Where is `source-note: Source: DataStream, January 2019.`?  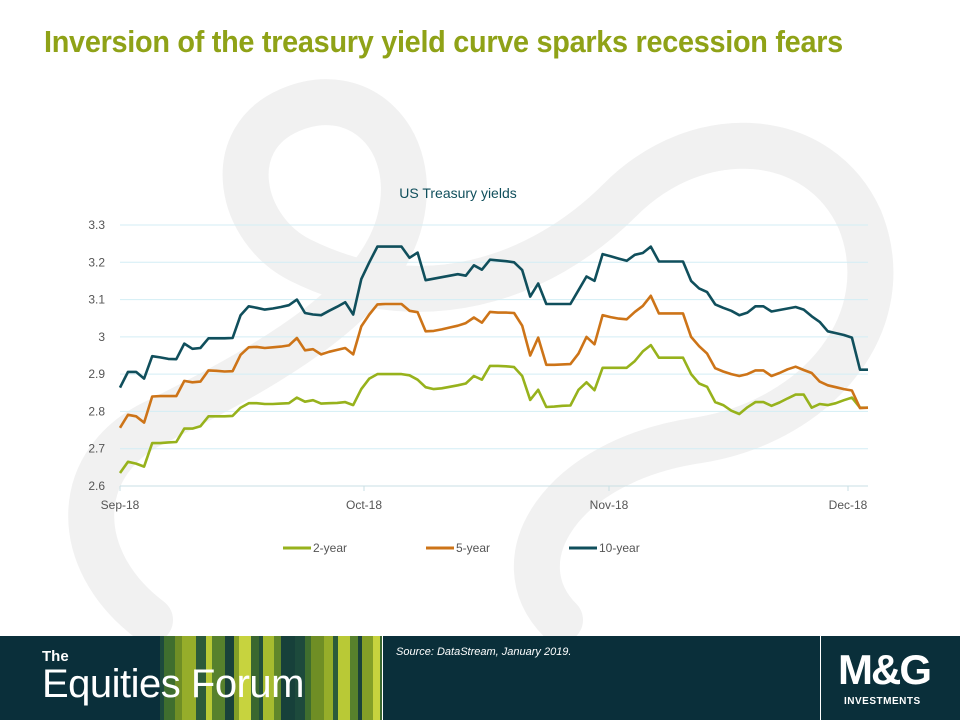 source-note: Source: DataStream, January 2019. is located at coordinates (484, 652).